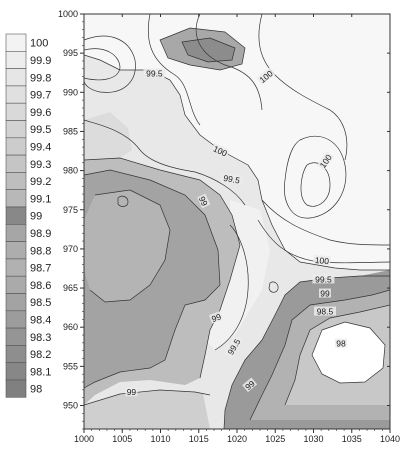 This screenshot has width=400, height=451. I want to click on legend-label: 99, so click(36, 217).